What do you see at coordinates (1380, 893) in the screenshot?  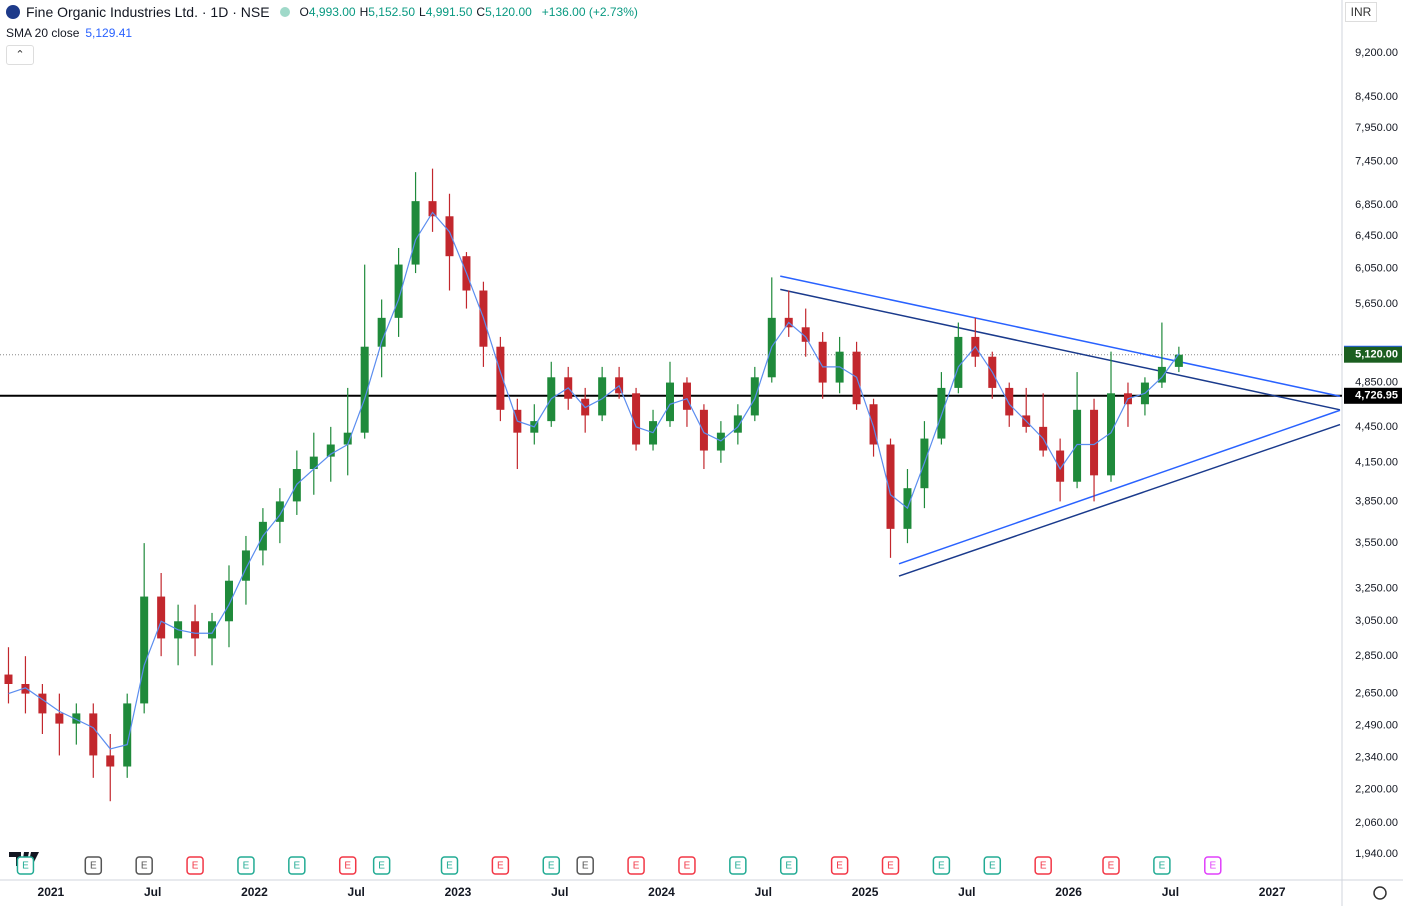 I see `settings-icon` at bounding box center [1380, 893].